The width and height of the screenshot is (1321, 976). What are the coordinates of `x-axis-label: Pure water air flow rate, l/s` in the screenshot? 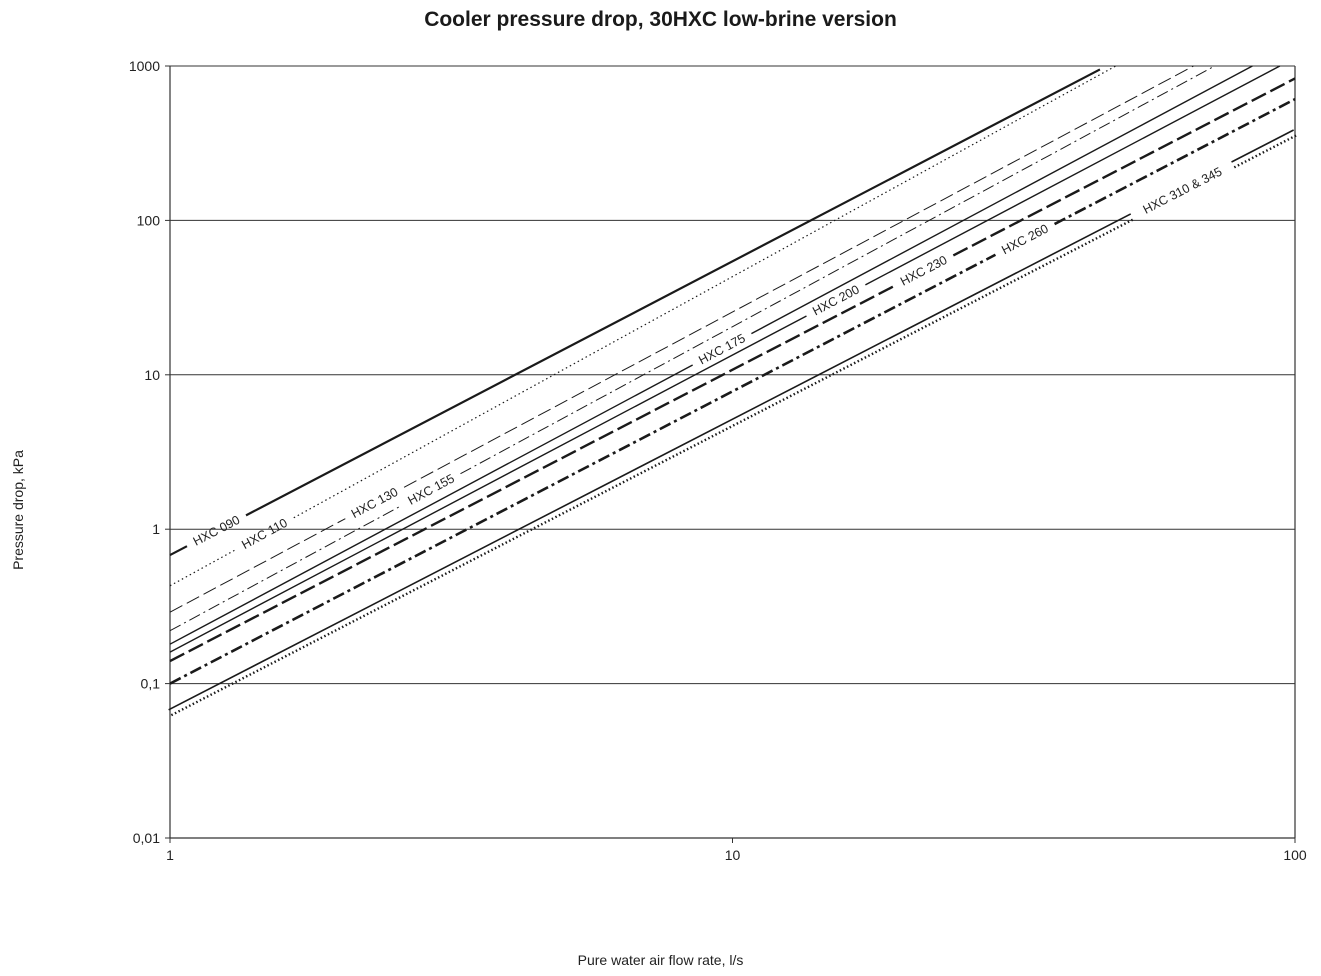 It's located at (660, 960).